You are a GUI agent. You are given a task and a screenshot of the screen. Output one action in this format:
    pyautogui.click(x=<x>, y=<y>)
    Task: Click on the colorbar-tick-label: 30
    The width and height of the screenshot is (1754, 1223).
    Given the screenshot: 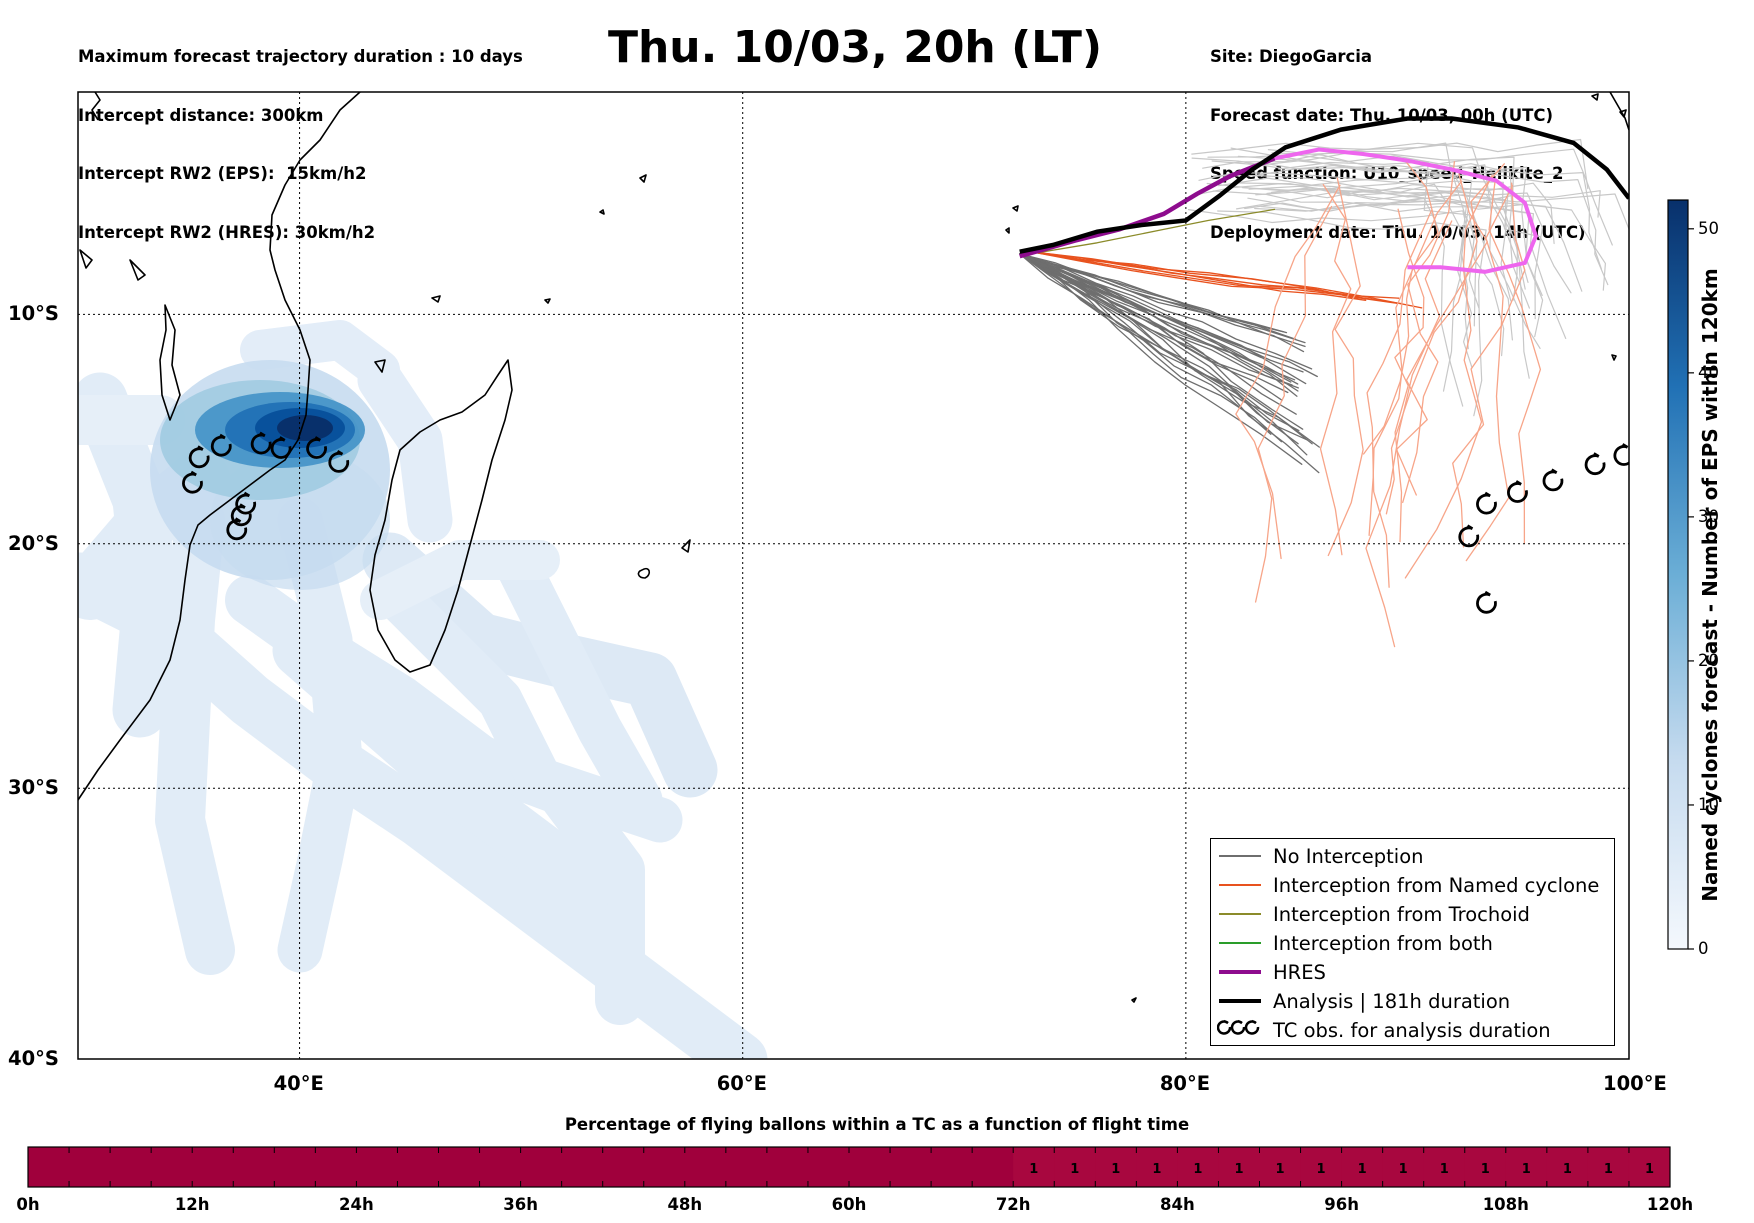 What is the action you would take?
    pyautogui.click(x=1708, y=516)
    